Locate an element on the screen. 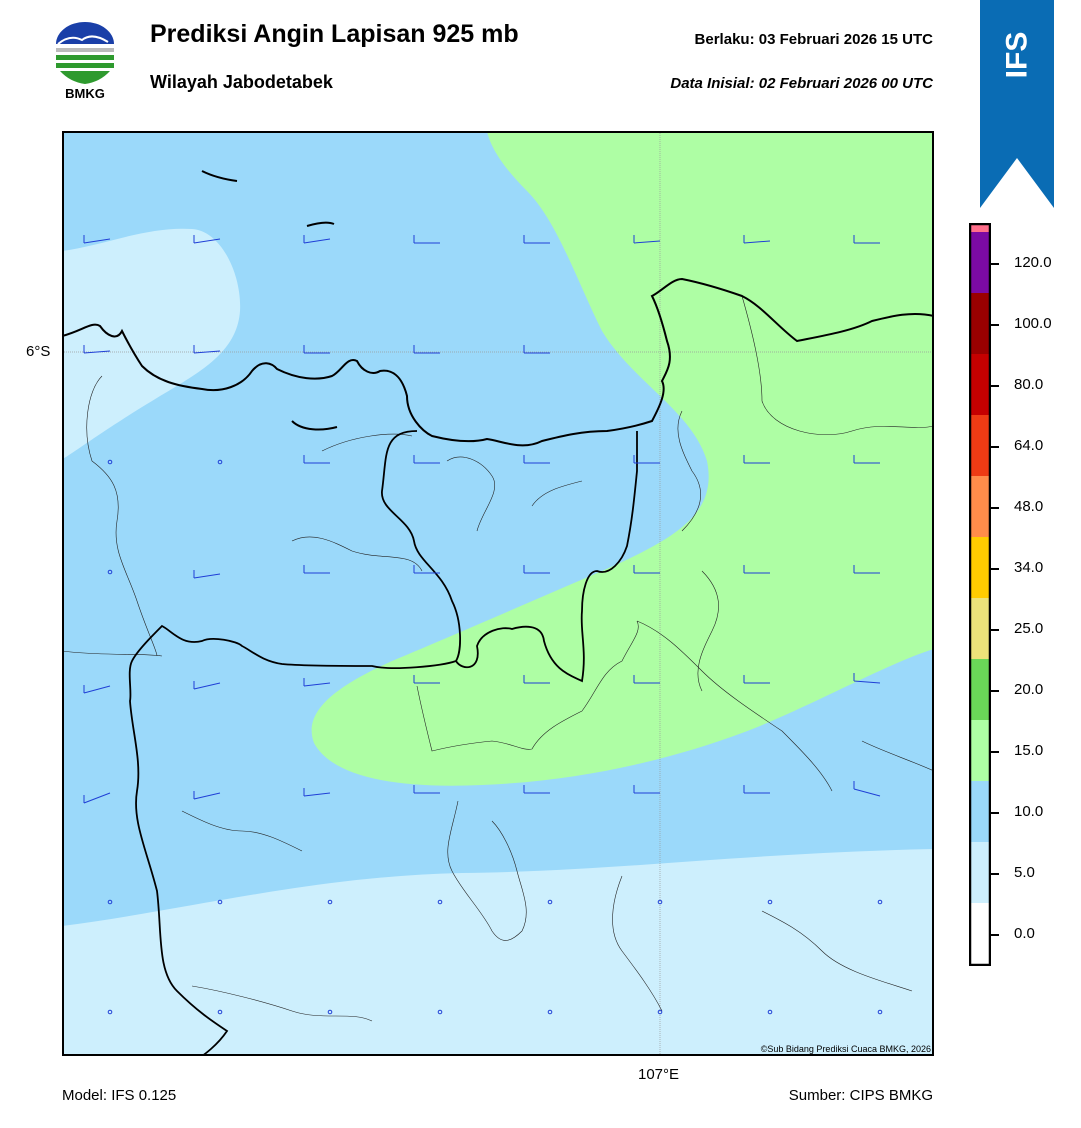  colorbar-tick-label: 120.0 is located at coordinates (1033, 262).